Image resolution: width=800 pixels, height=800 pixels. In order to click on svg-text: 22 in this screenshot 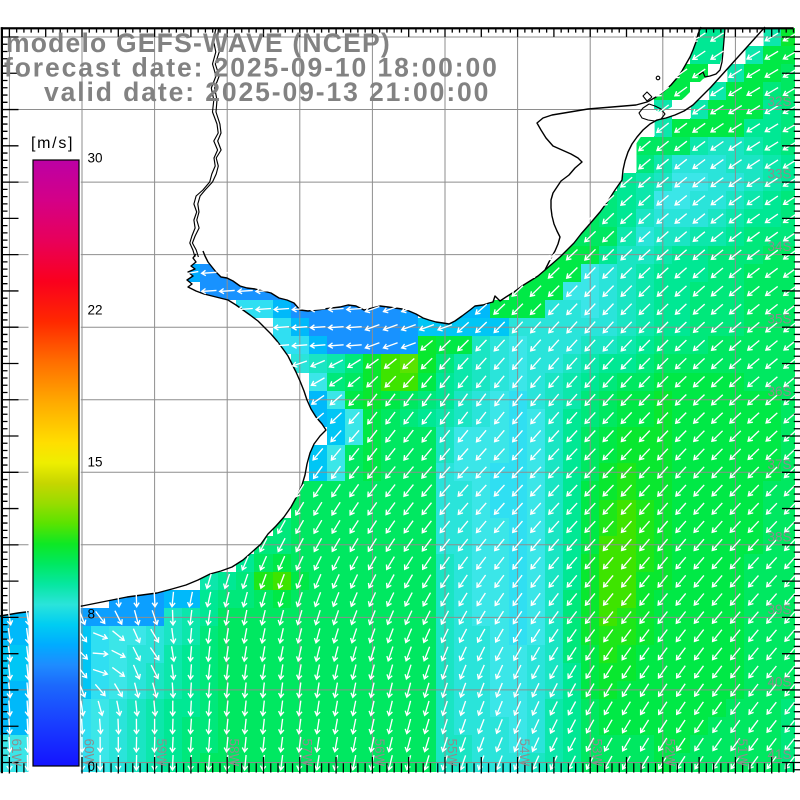, I will do `click(95, 310)`.